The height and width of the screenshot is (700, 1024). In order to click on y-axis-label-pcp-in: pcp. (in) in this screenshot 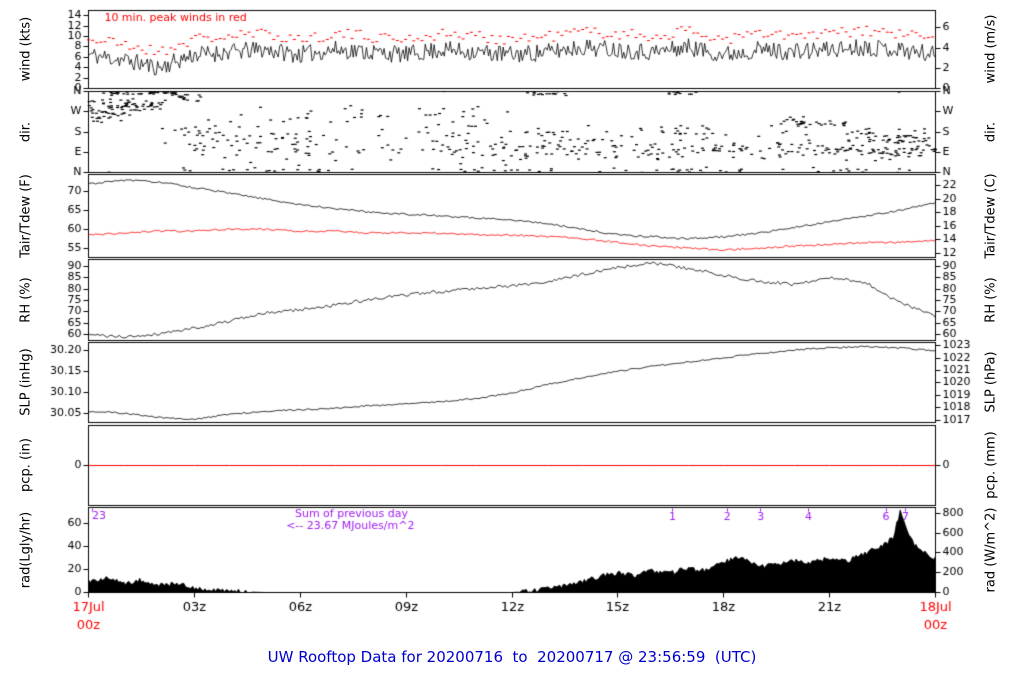, I will do `click(26, 465)`.